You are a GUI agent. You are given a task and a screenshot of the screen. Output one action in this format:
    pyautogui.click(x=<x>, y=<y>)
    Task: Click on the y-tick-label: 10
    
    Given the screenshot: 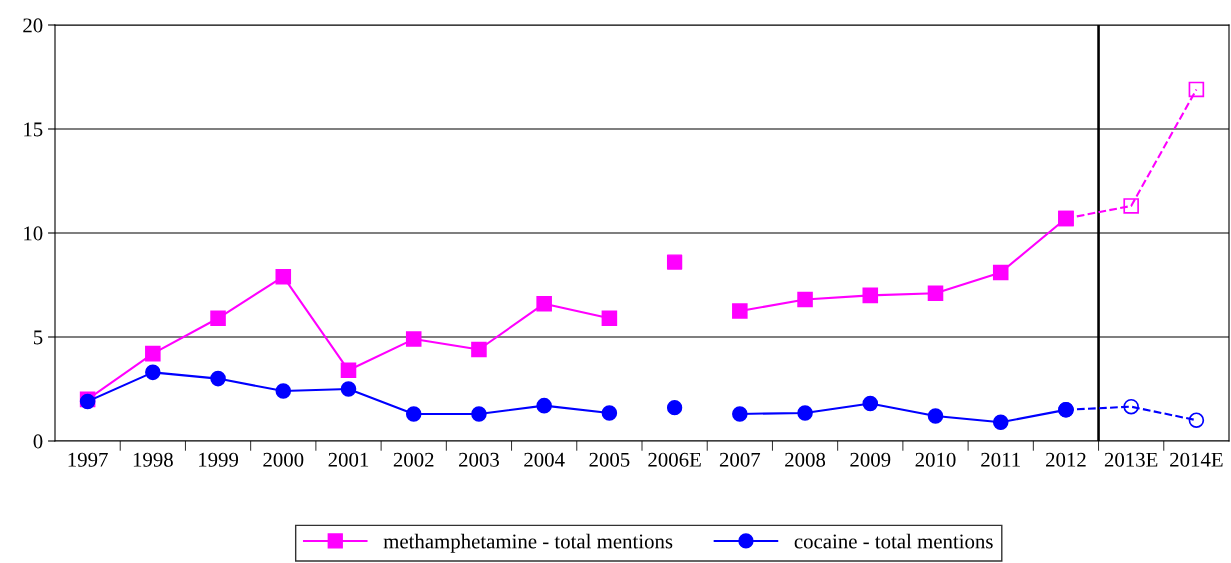 What is the action you would take?
    pyautogui.click(x=33, y=233)
    